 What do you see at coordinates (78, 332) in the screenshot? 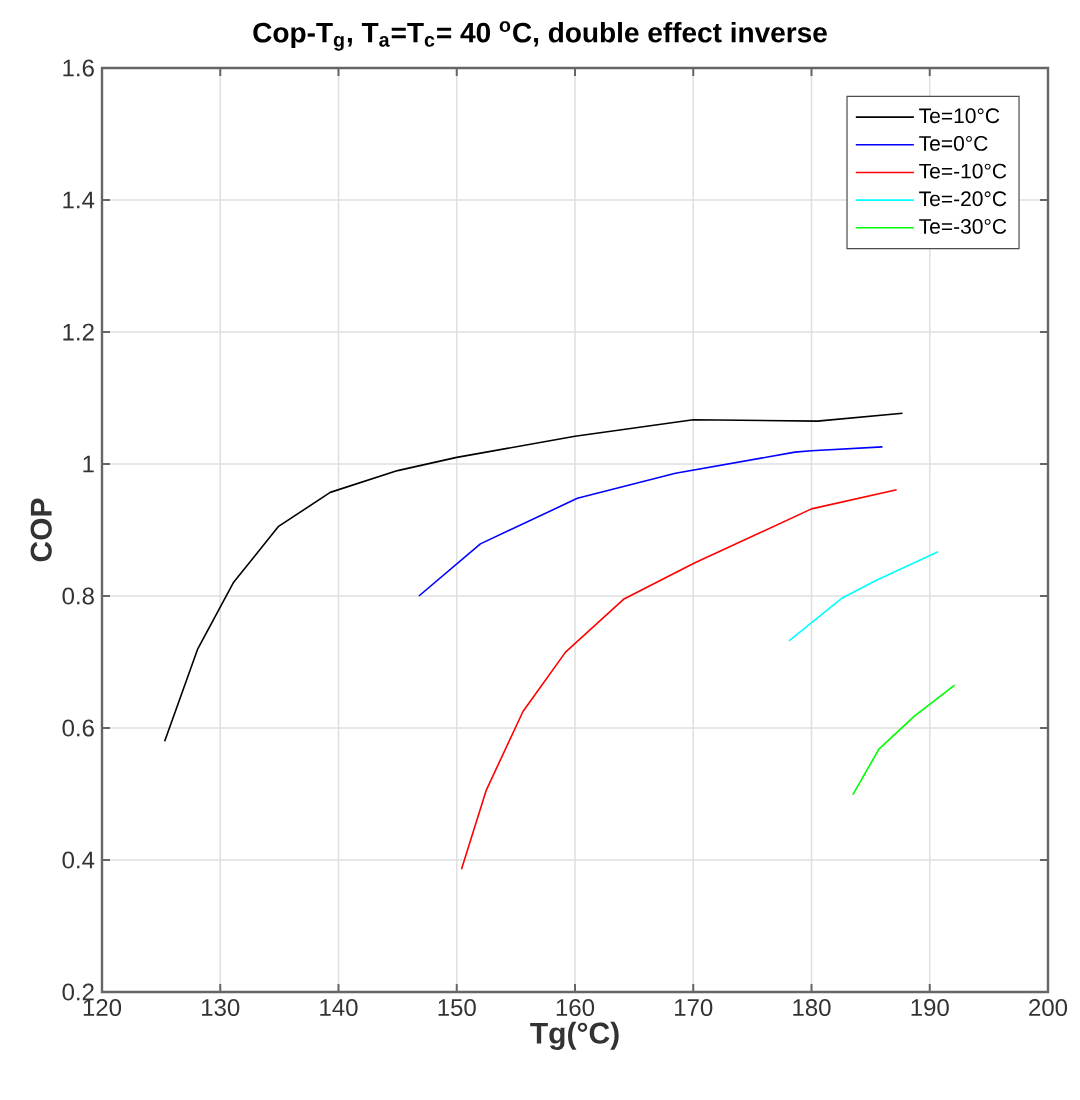
I see `y-tick-label: 1.2` at bounding box center [78, 332].